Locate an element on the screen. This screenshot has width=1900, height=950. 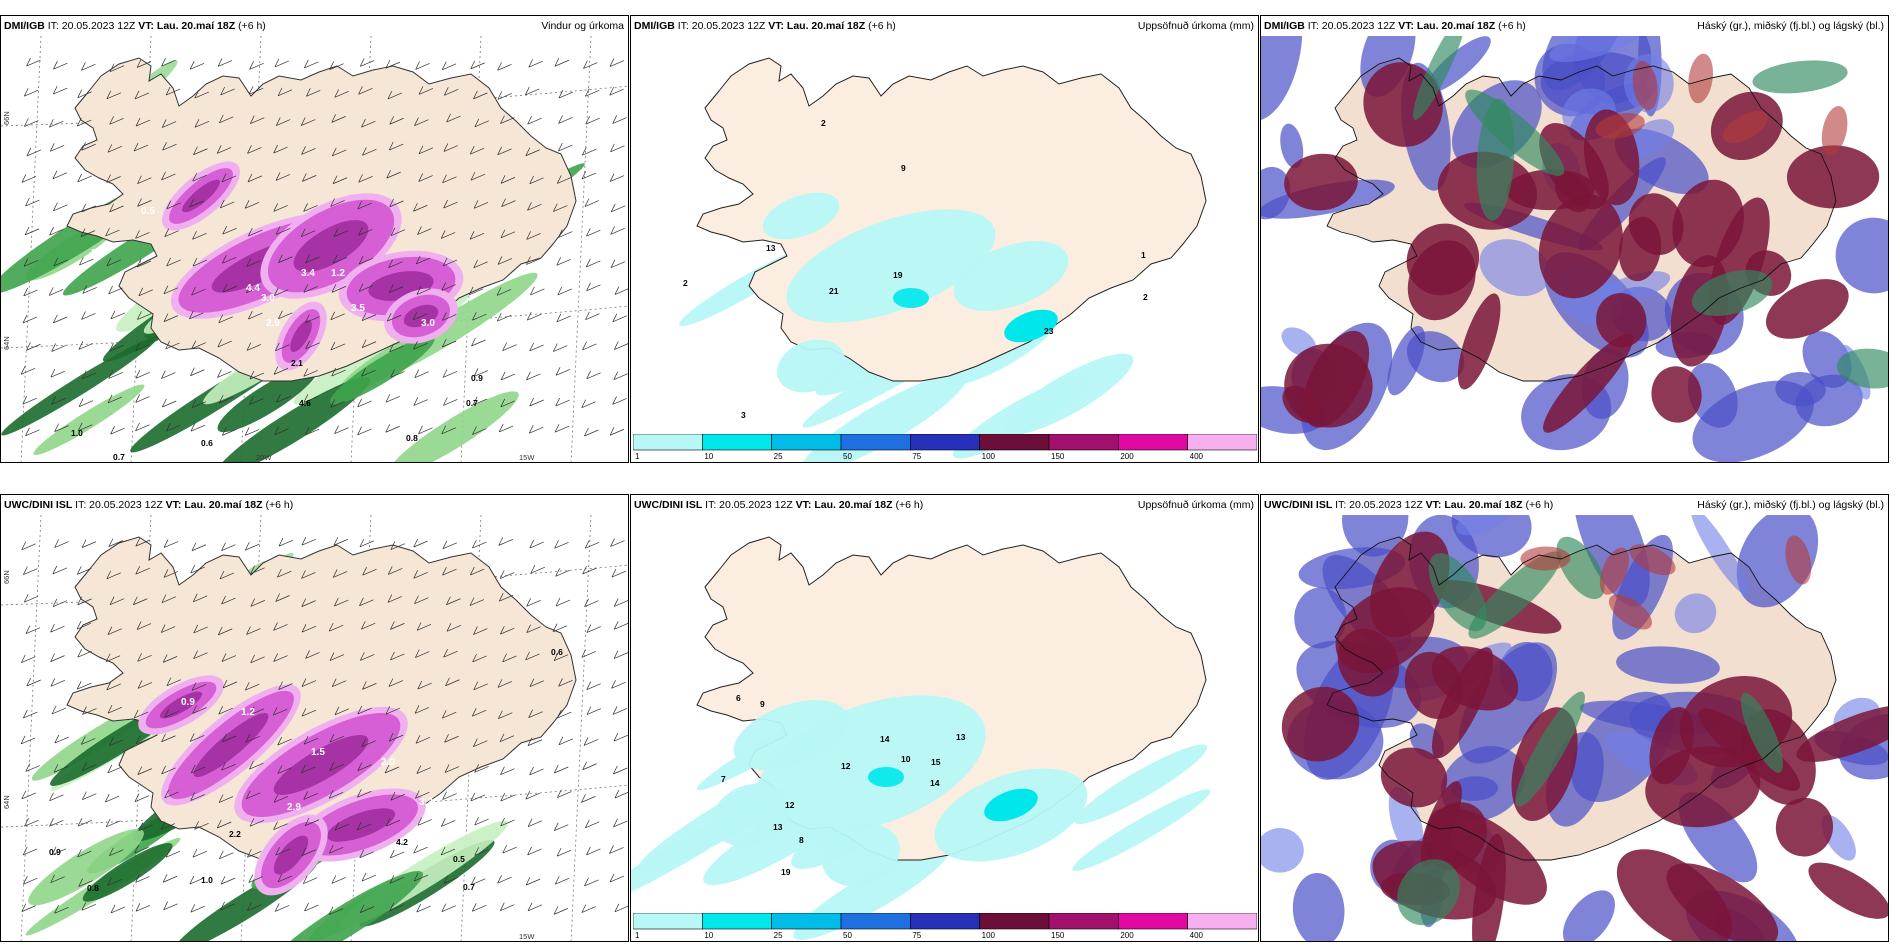
precip-value-label: 0.9 is located at coordinates (477, 378).